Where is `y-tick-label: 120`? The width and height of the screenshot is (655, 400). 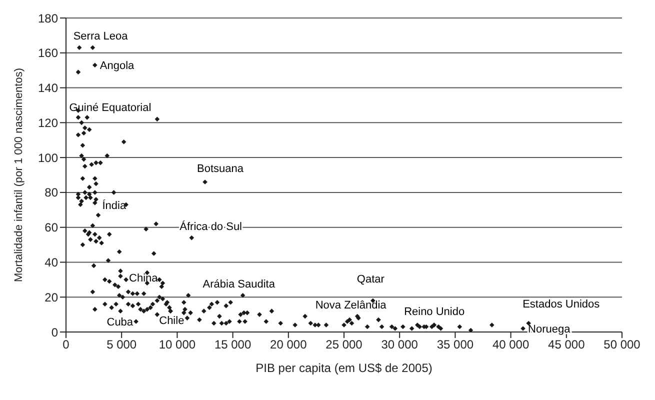
y-tick-label: 120 is located at coordinates (48, 123).